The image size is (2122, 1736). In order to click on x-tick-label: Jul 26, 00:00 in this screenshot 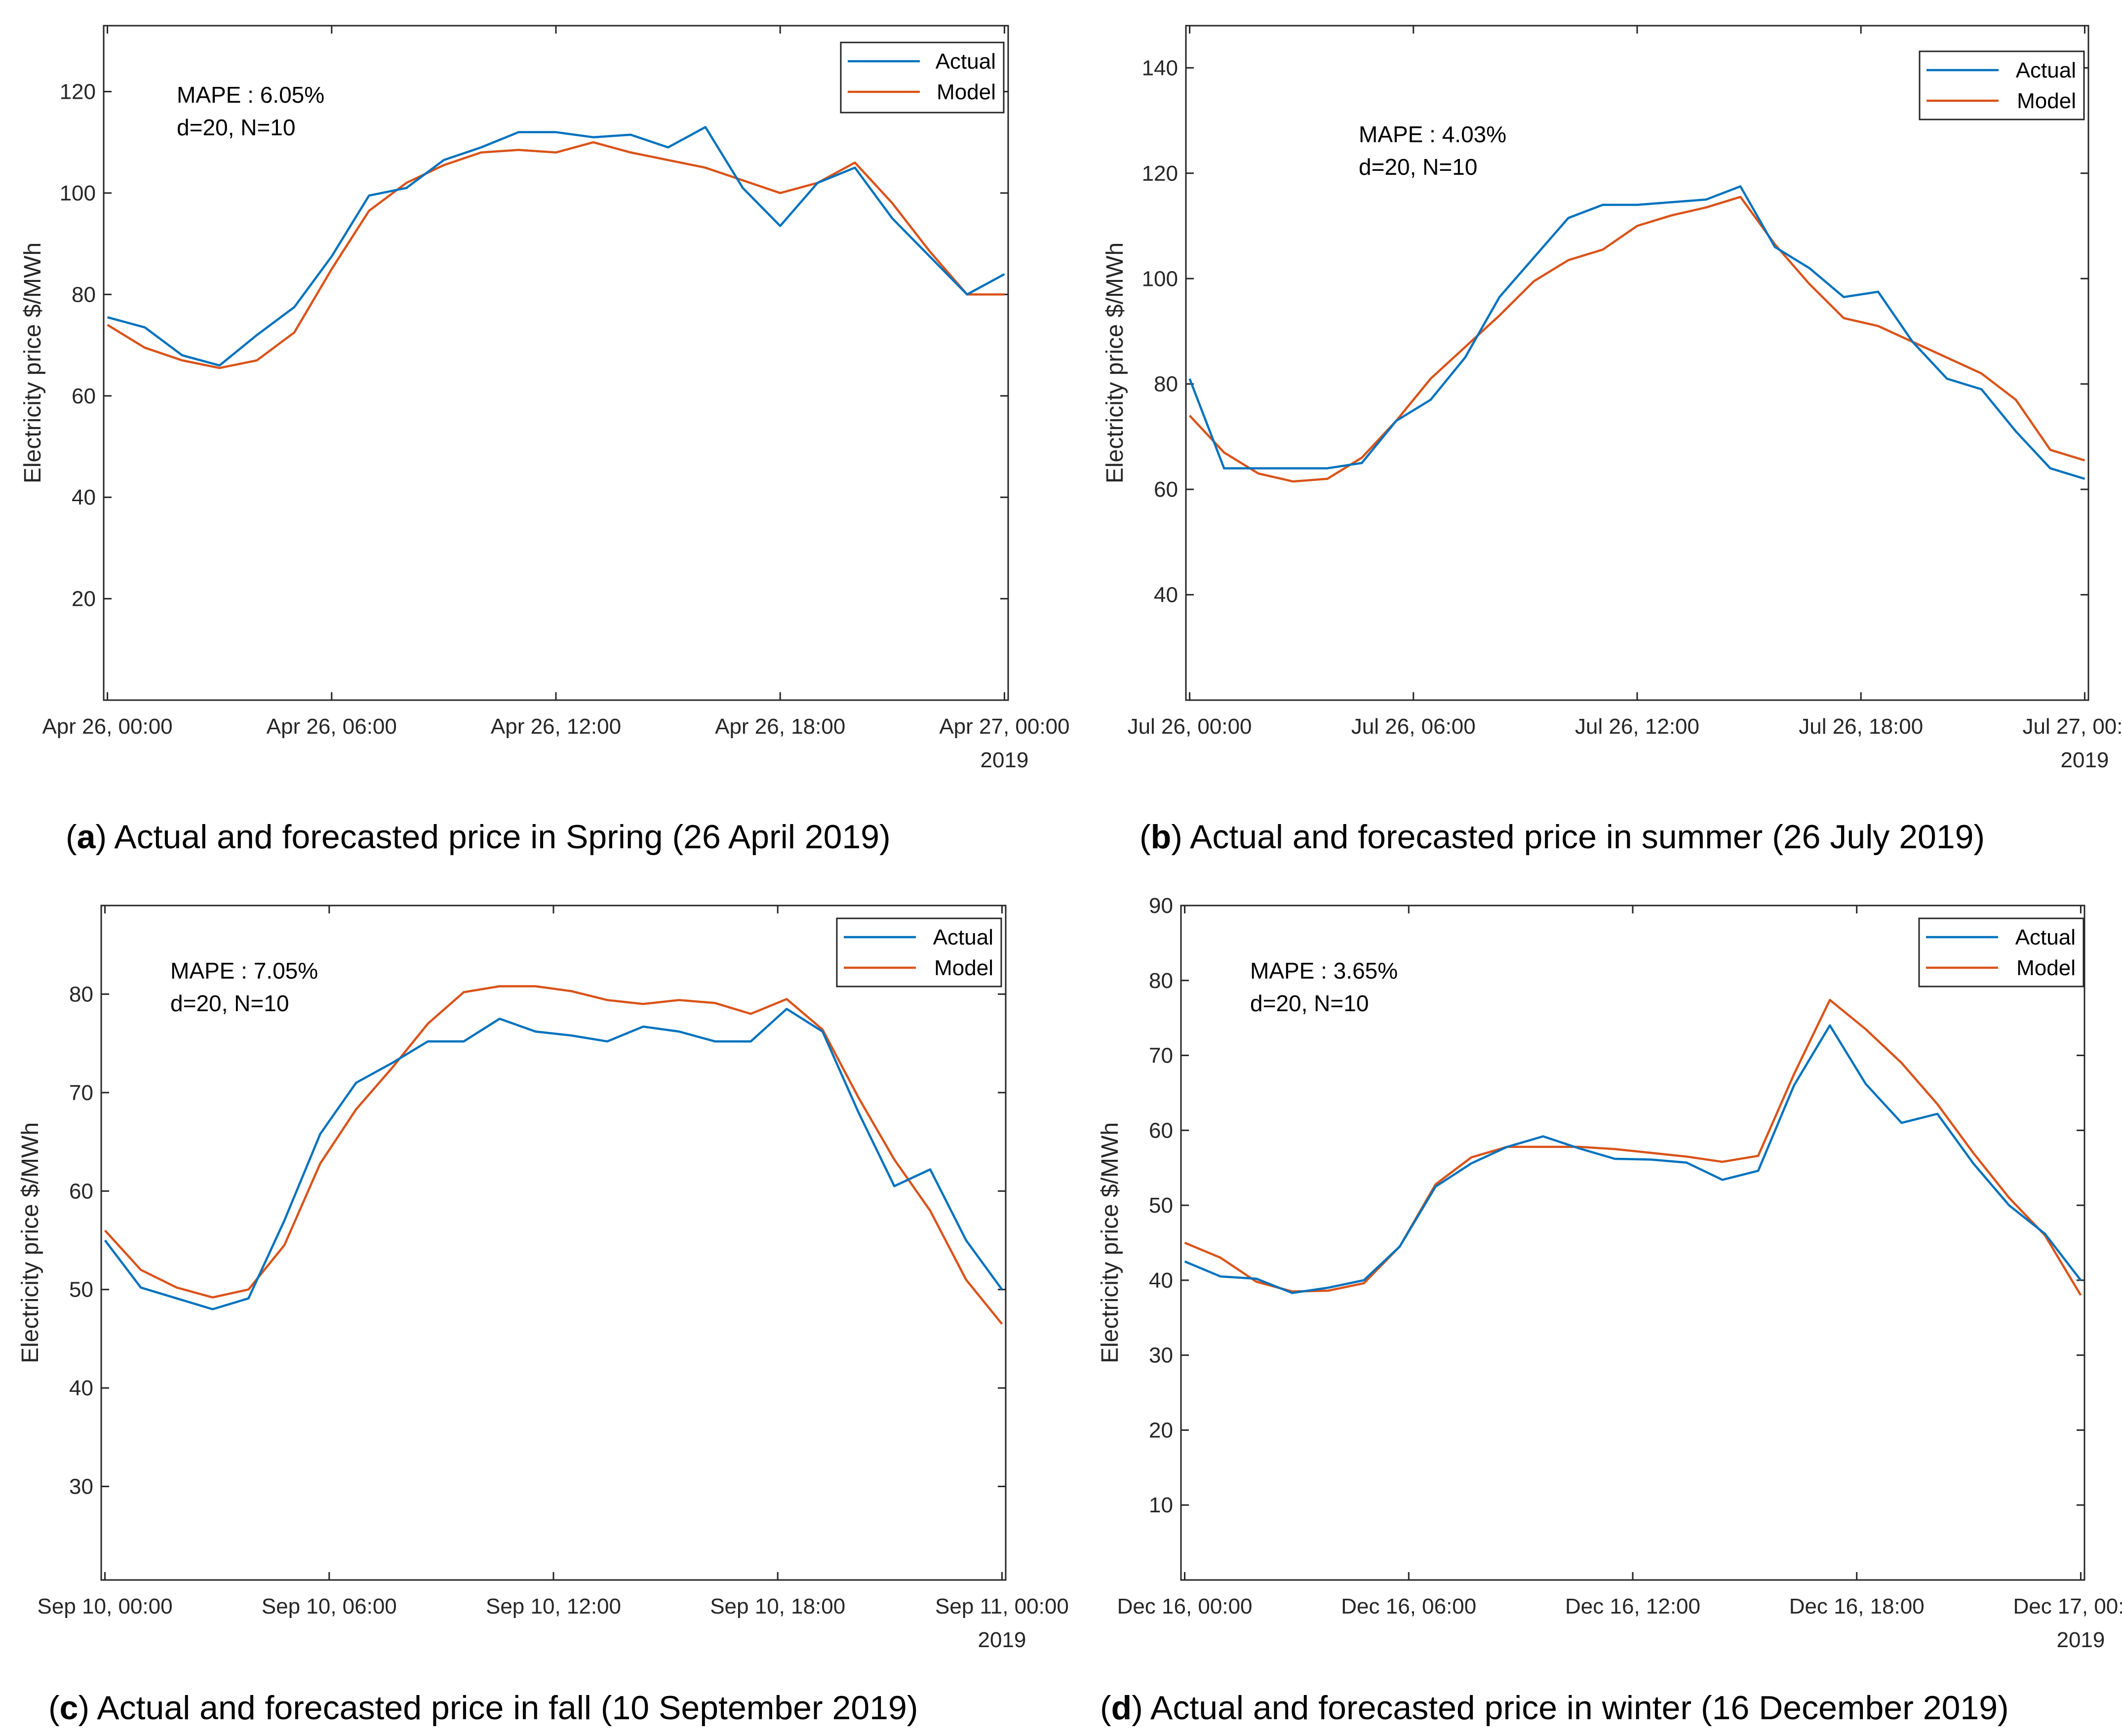, I will do `click(1190, 727)`.